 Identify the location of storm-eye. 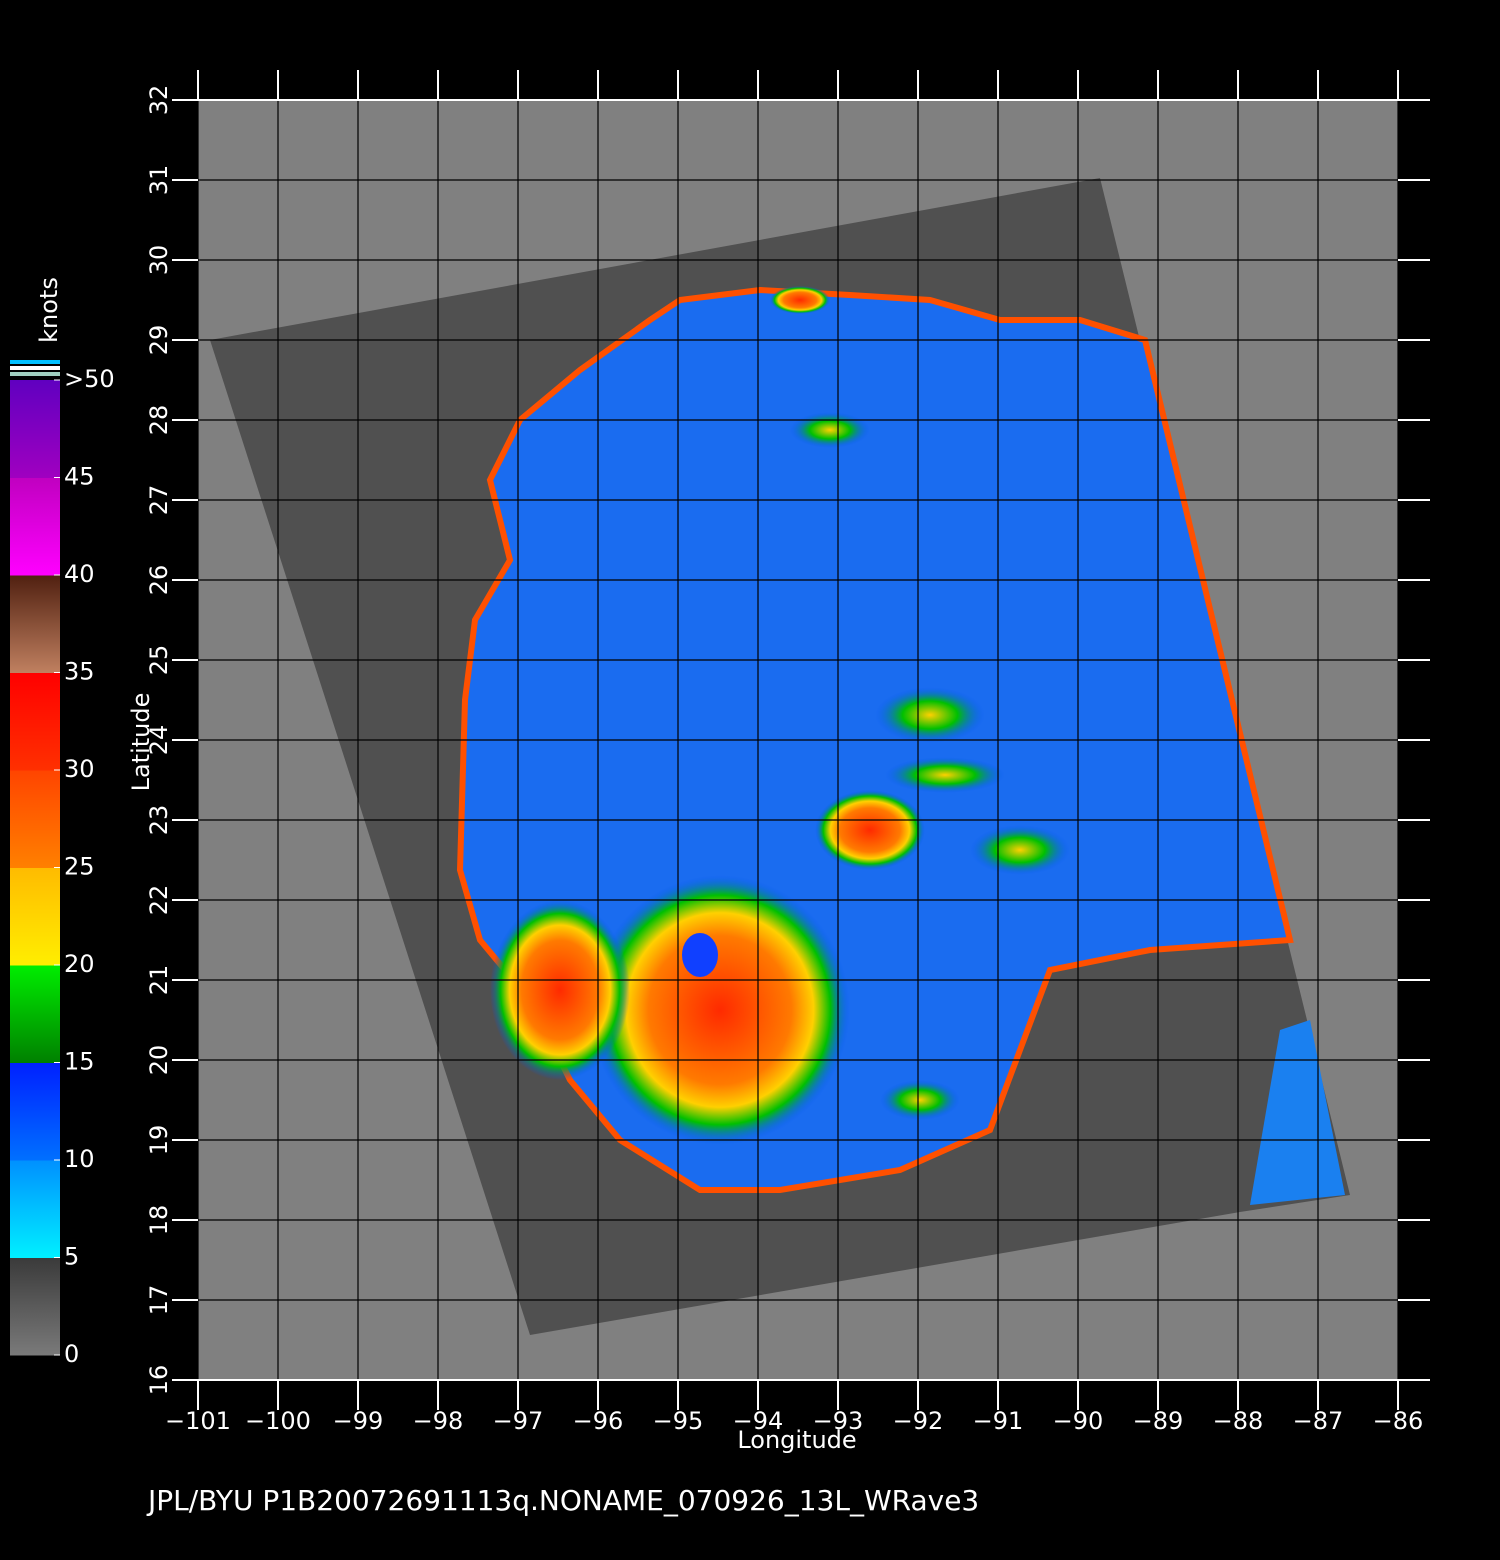
(700, 955).